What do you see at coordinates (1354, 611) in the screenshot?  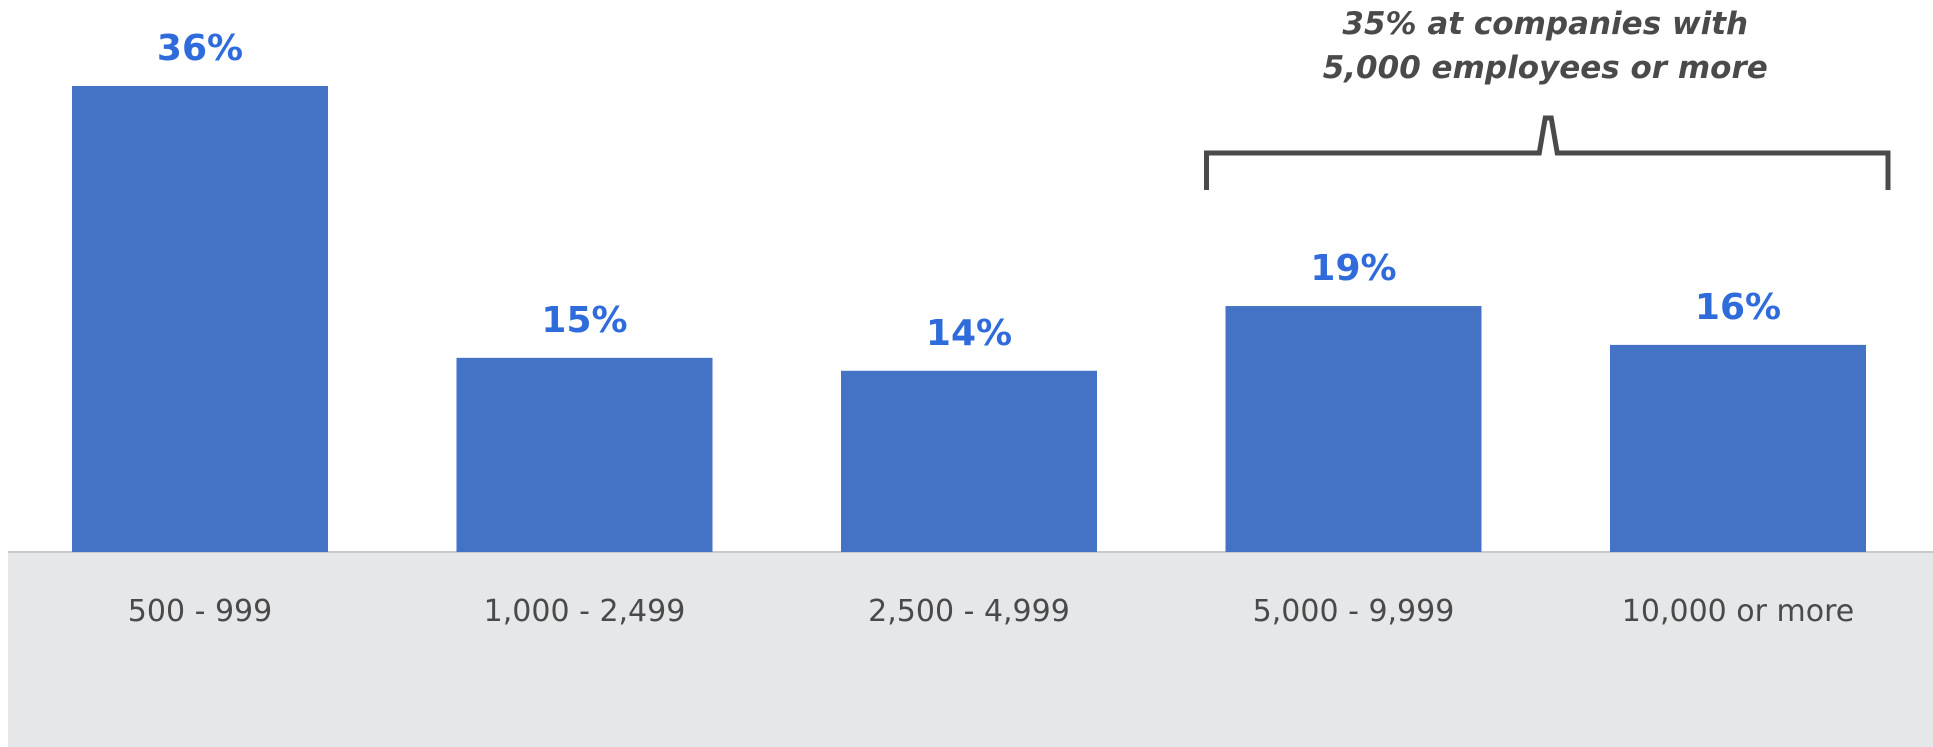 I see `category-label-4: 5,000 - 9,999` at bounding box center [1354, 611].